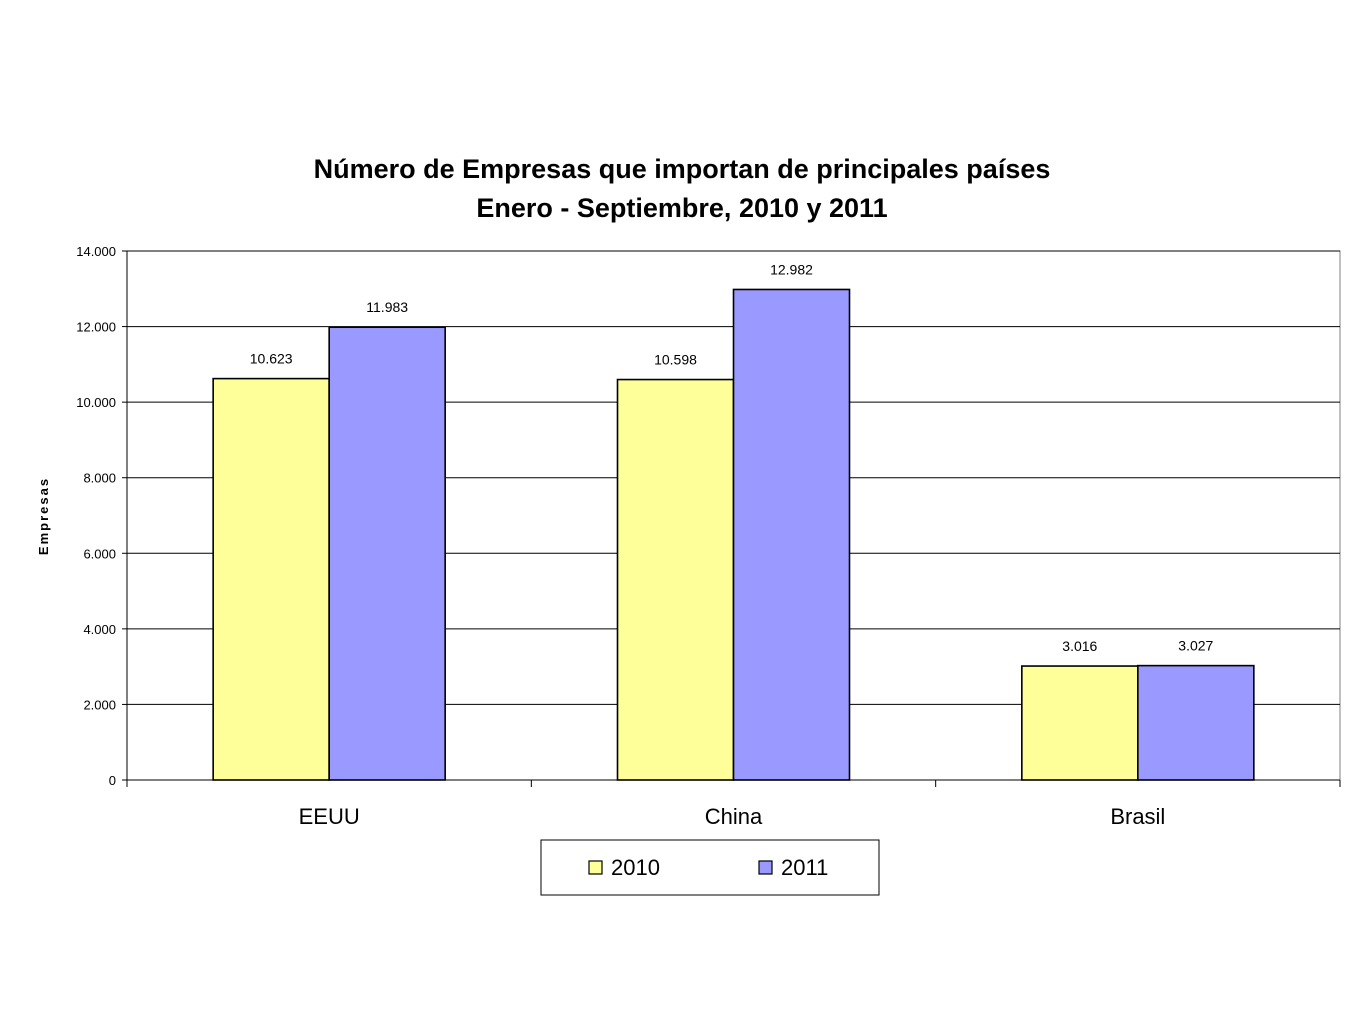 This screenshot has width=1365, height=1024. I want to click on legend-swatch-2010, so click(595, 867).